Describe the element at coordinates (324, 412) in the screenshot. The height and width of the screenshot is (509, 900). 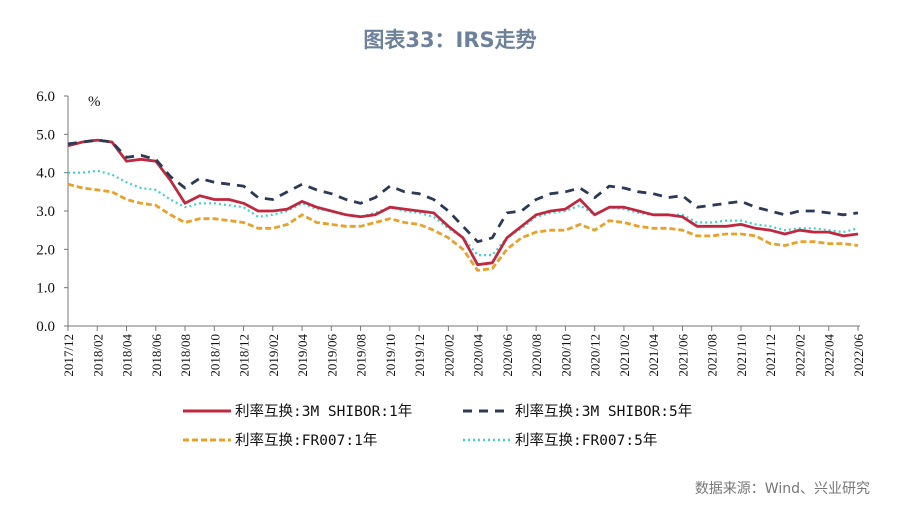
I see `legend-label: 利率互换:3M SHIBOR:1年` at that location.